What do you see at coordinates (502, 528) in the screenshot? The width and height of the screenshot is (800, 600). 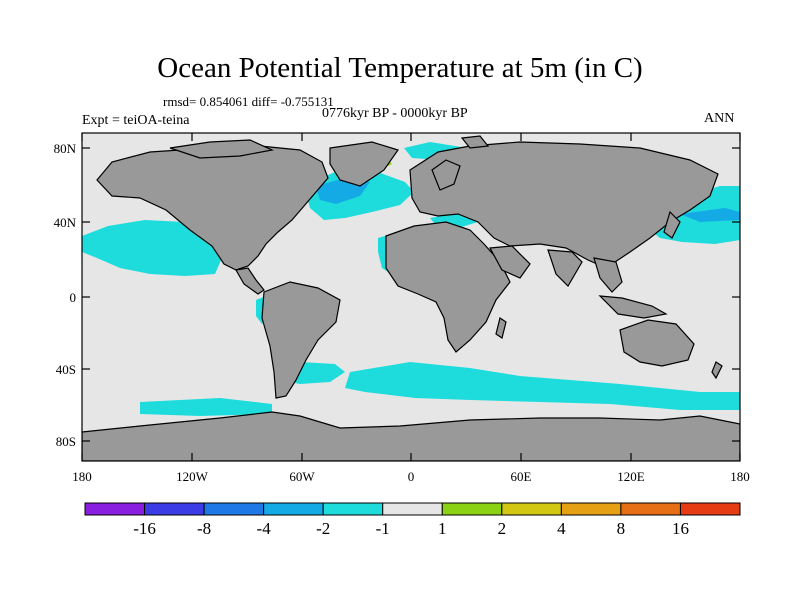 I see `colorbar-label: 2` at bounding box center [502, 528].